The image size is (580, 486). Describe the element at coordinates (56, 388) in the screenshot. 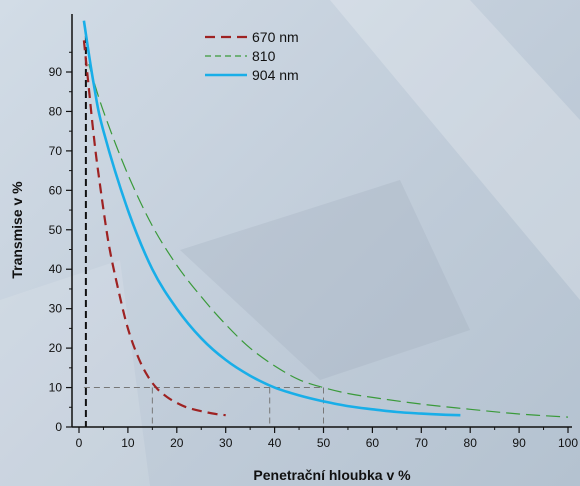

I see `y-tick-label: 10` at that location.